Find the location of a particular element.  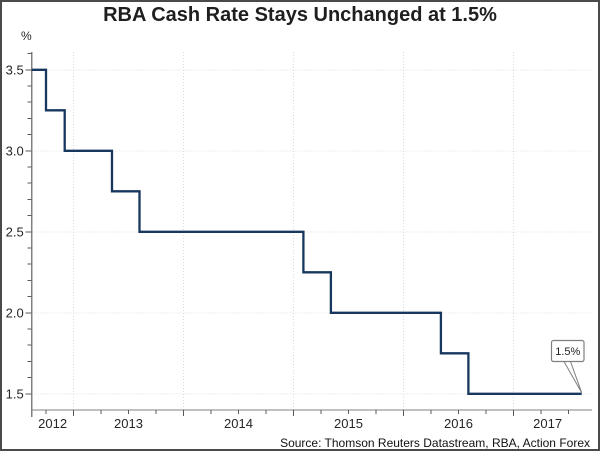

y-tick-label: 2.0 is located at coordinates (15, 312).